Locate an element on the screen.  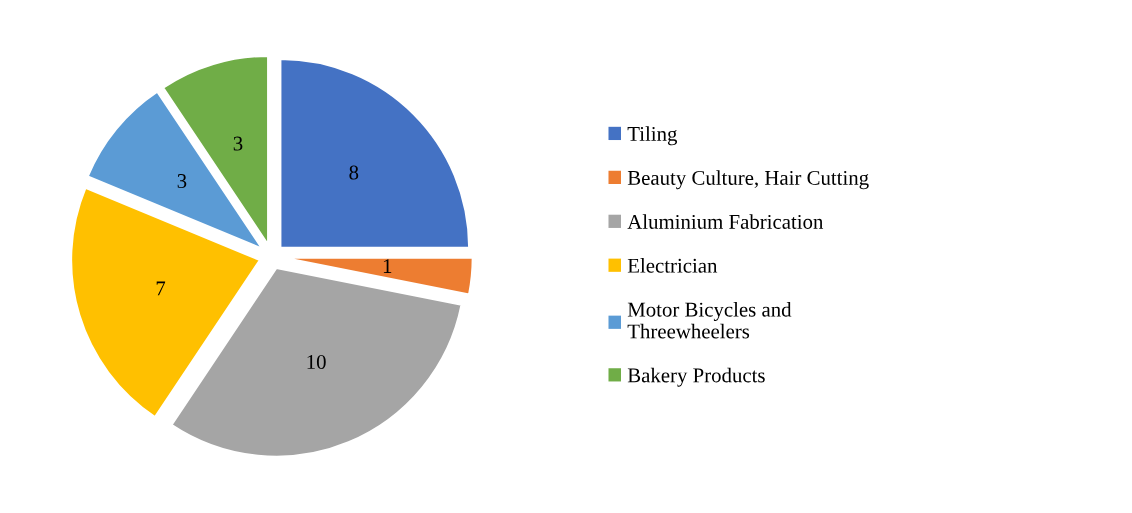
legend-label: Beauty Culture, Hair Cutting is located at coordinates (748, 180).